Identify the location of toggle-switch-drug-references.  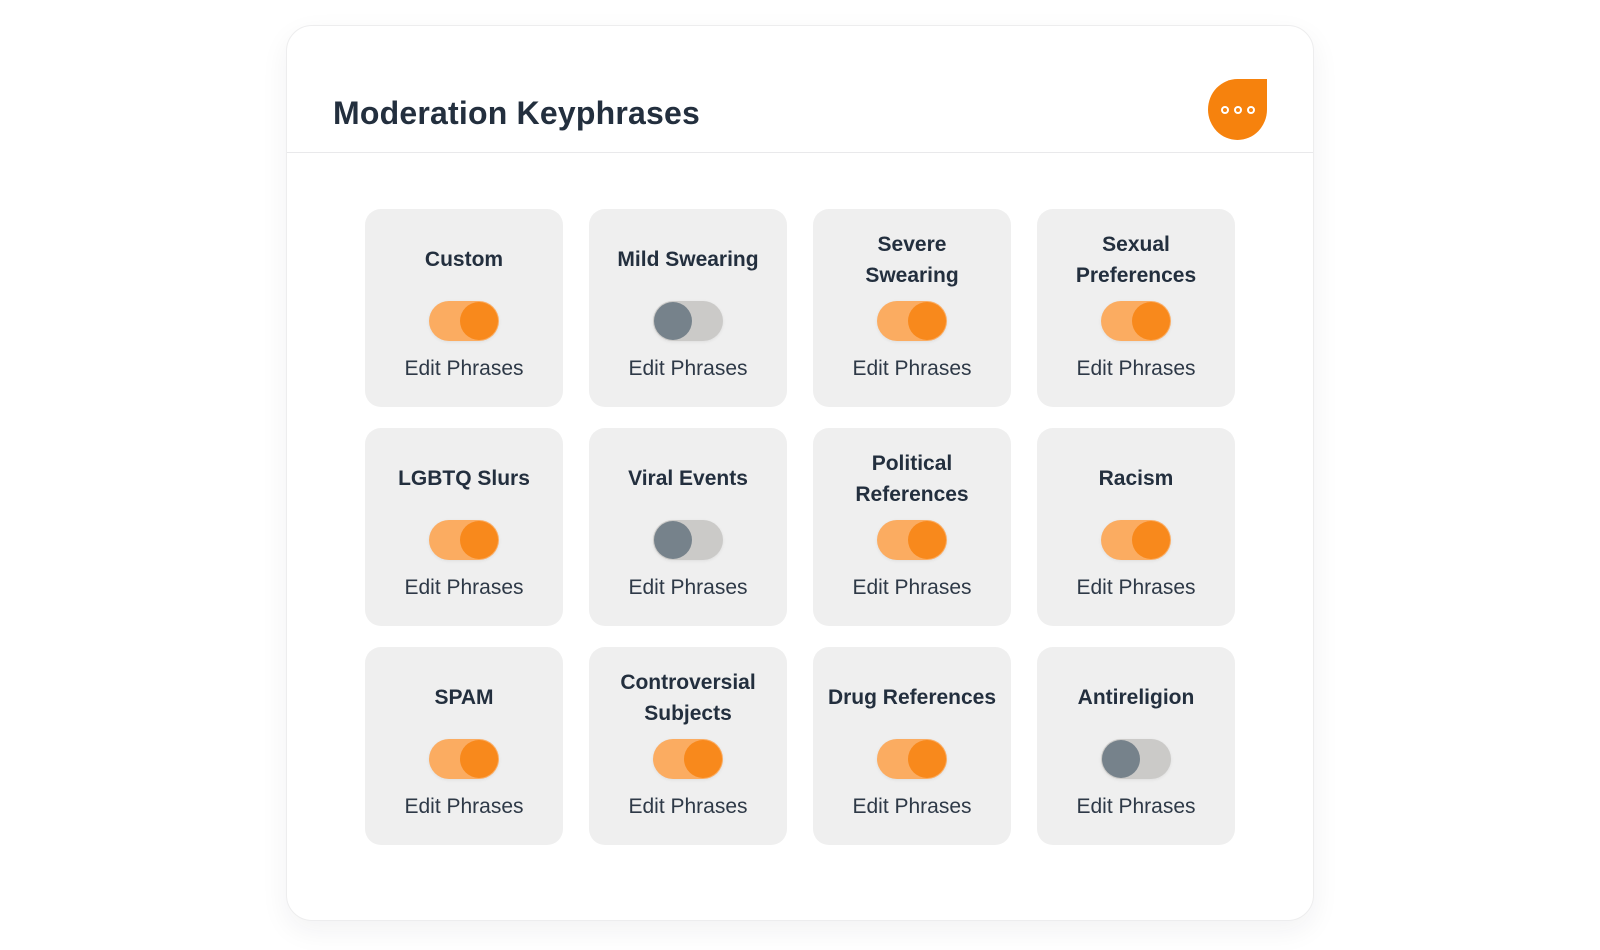
(912, 759).